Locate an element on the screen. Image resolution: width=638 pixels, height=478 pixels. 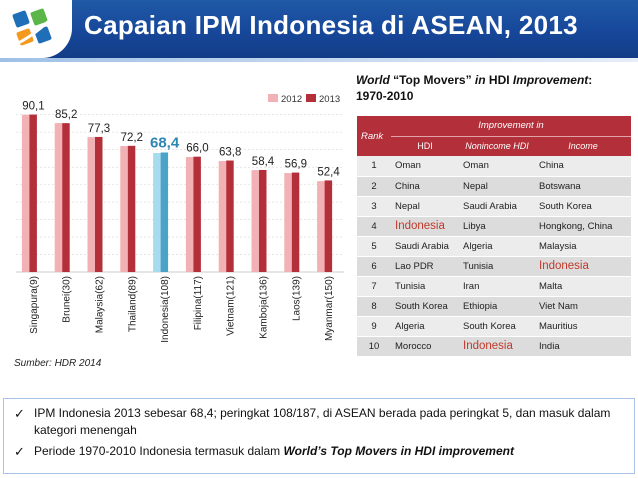
table-row: 6 Lao PDR Tunisia Indonesia is located at coordinates (494, 266).